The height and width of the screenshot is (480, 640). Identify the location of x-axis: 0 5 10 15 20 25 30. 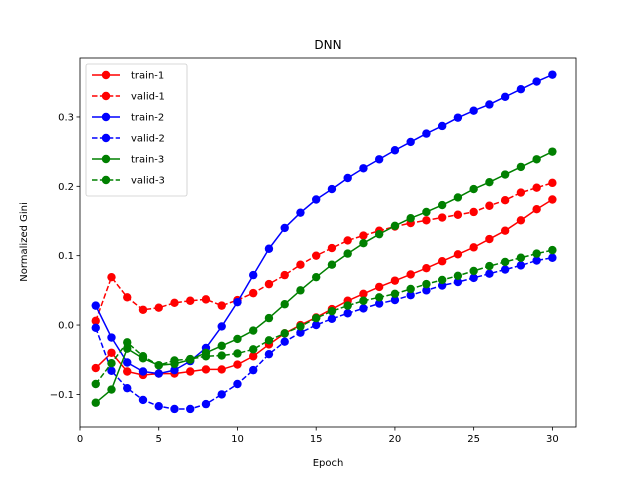
(318, 436).